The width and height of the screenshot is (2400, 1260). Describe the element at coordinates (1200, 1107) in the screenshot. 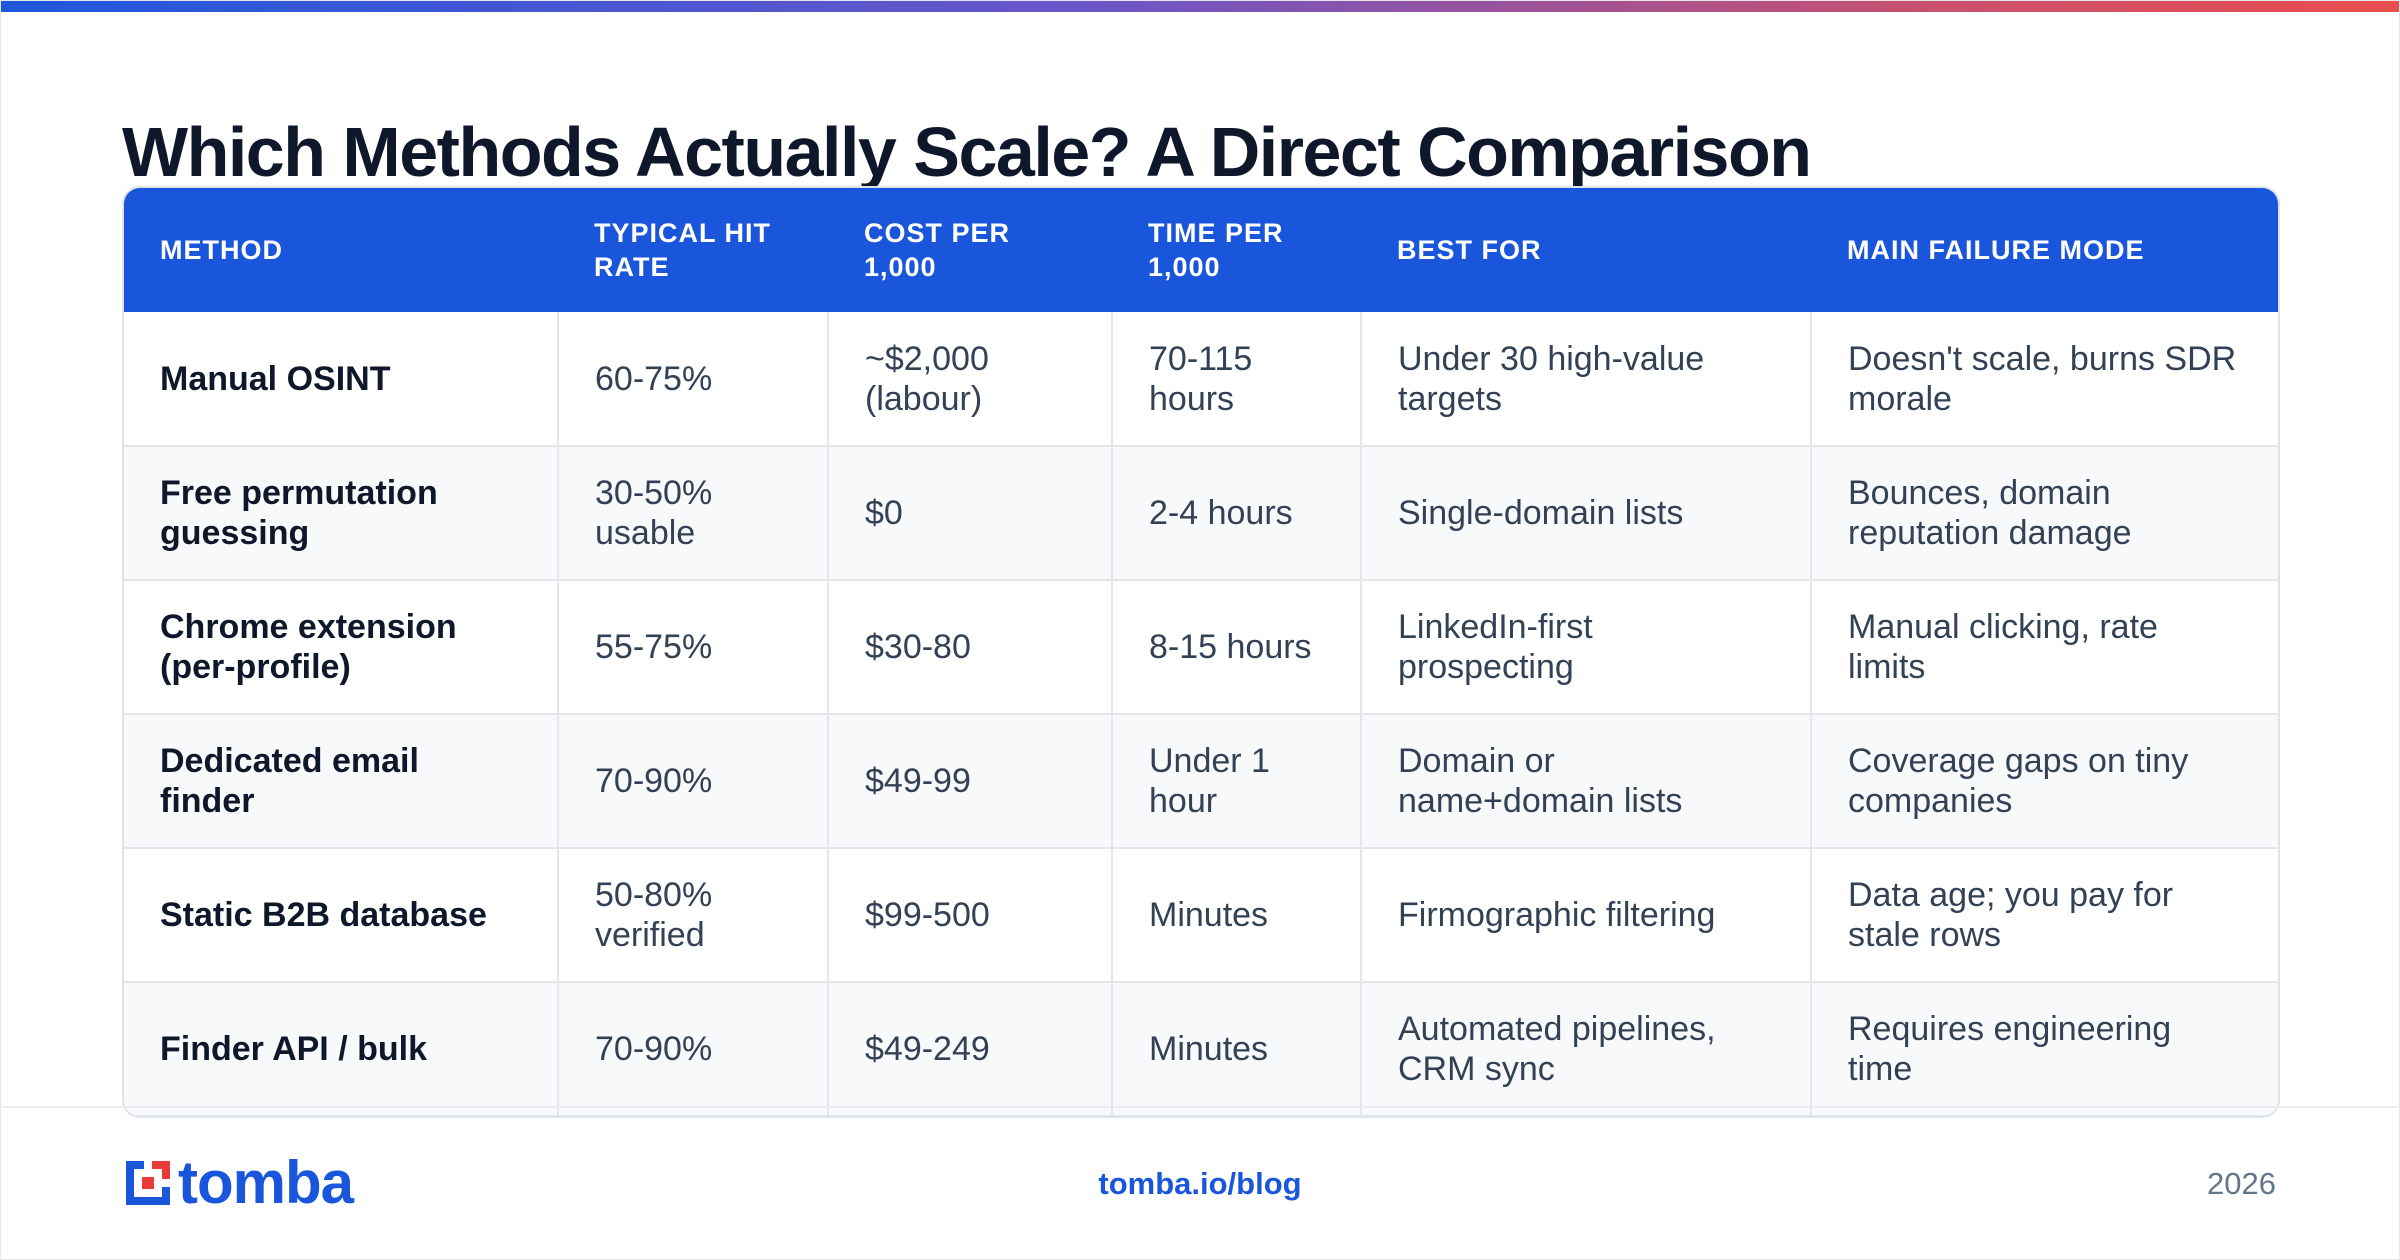

I see `footer-divider` at that location.